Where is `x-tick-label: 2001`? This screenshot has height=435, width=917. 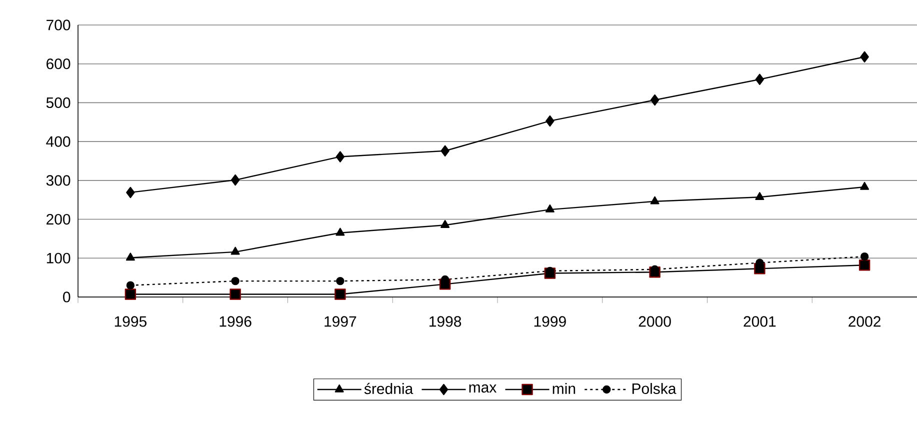 x-tick-label: 2001 is located at coordinates (760, 321).